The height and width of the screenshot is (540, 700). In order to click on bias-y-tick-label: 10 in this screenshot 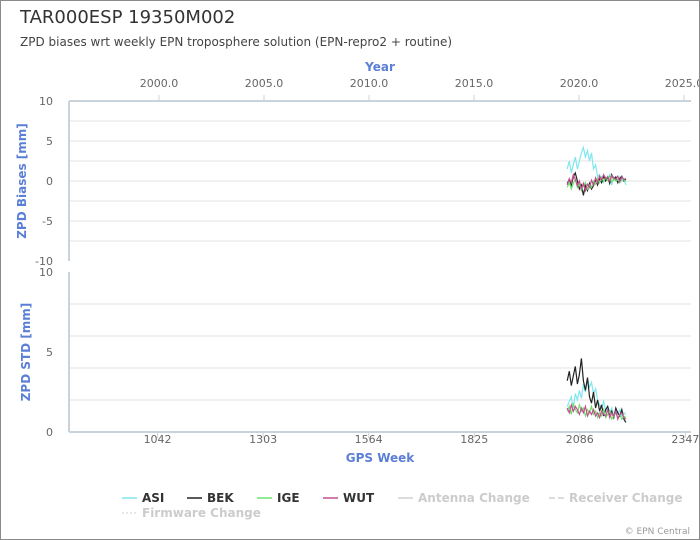, I will do `click(46, 101)`.